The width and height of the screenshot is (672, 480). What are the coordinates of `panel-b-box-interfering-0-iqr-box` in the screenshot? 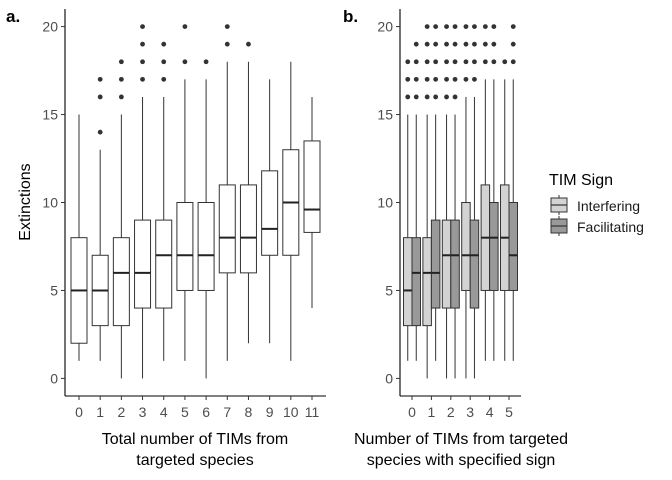 It's located at (408, 282).